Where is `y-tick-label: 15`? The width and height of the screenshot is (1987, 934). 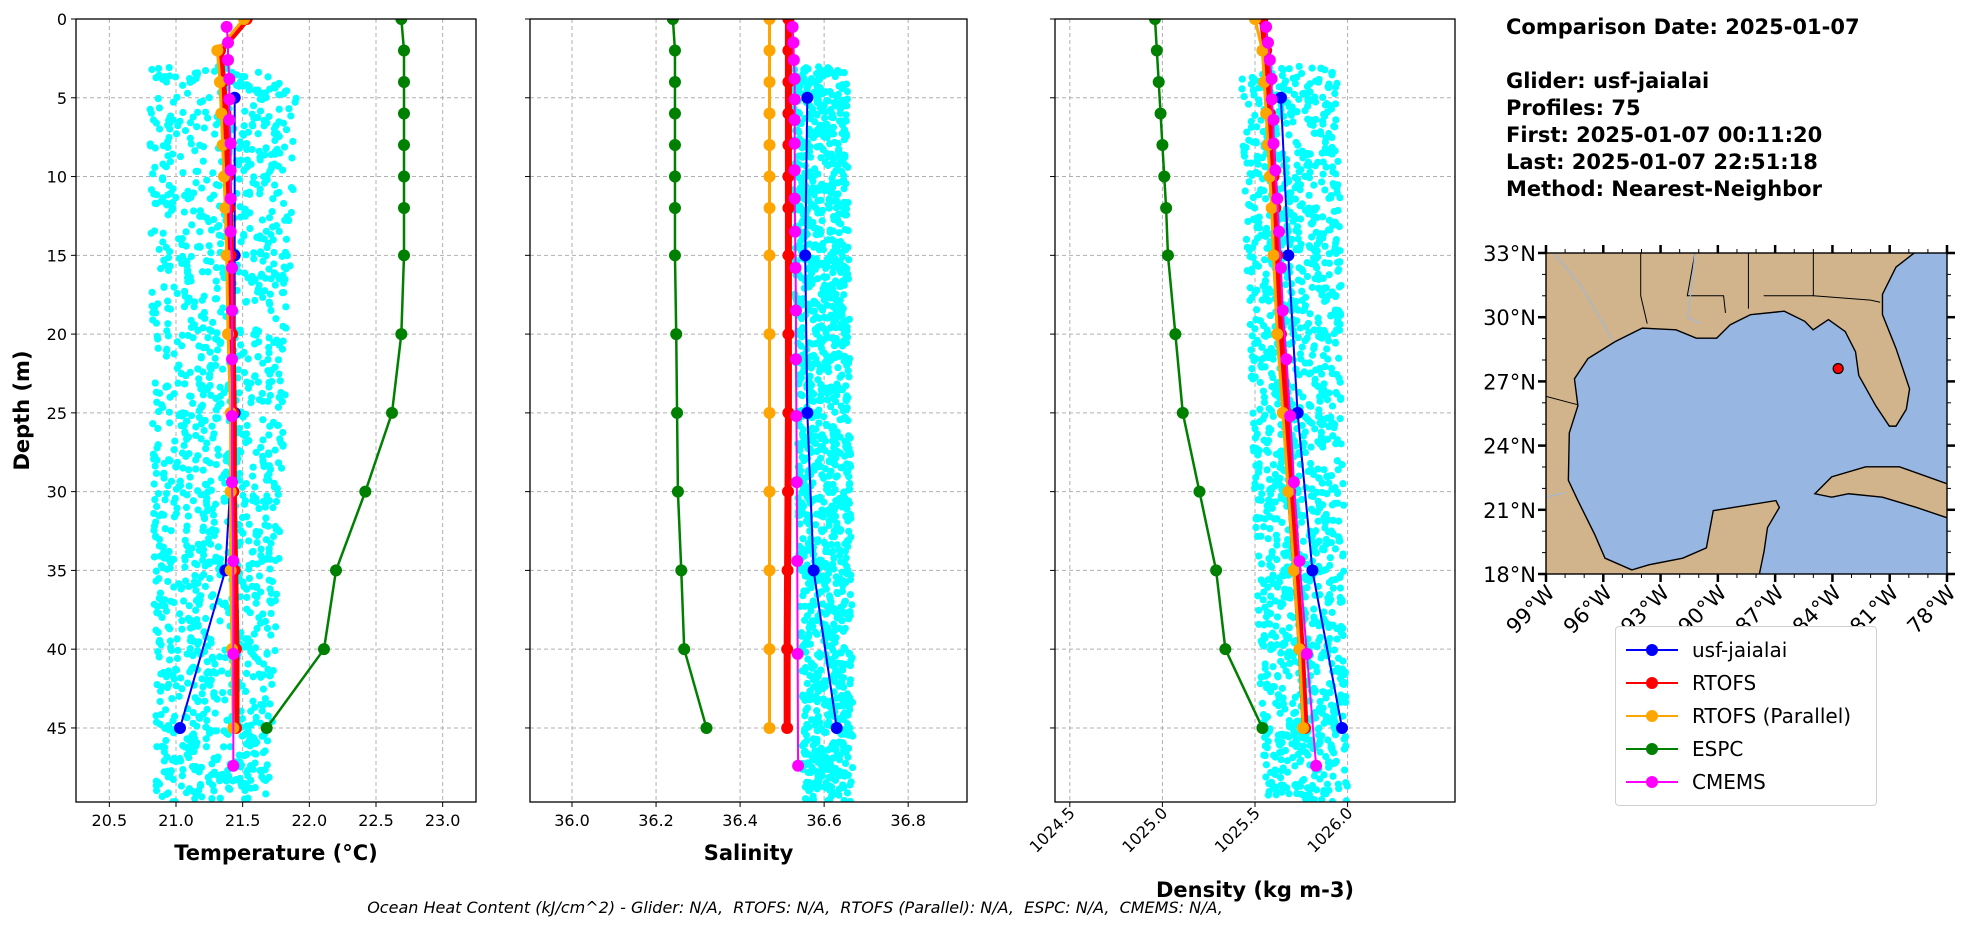 y-tick-label: 15 is located at coordinates (57, 255).